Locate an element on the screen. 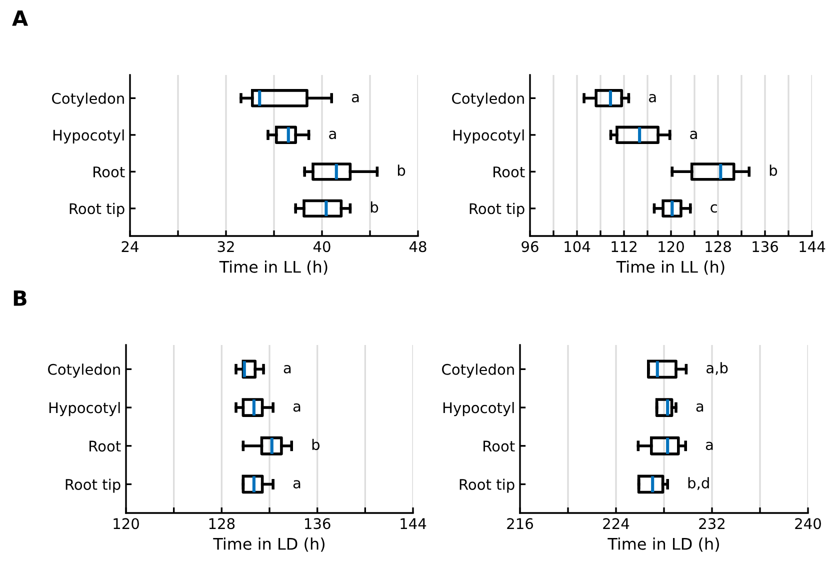 This screenshot has width=829, height=572. annotation: c is located at coordinates (713, 208).